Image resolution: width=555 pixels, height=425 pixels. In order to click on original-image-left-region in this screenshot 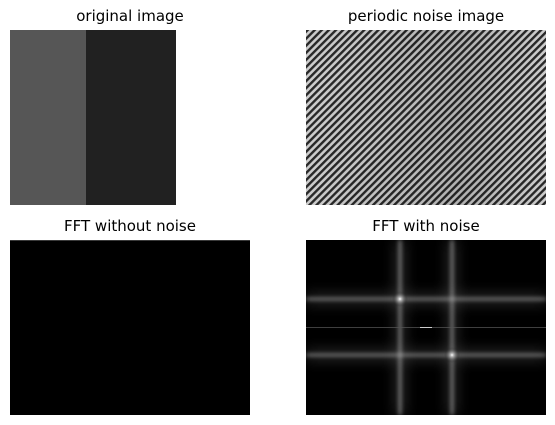, I will do `click(48, 117)`.